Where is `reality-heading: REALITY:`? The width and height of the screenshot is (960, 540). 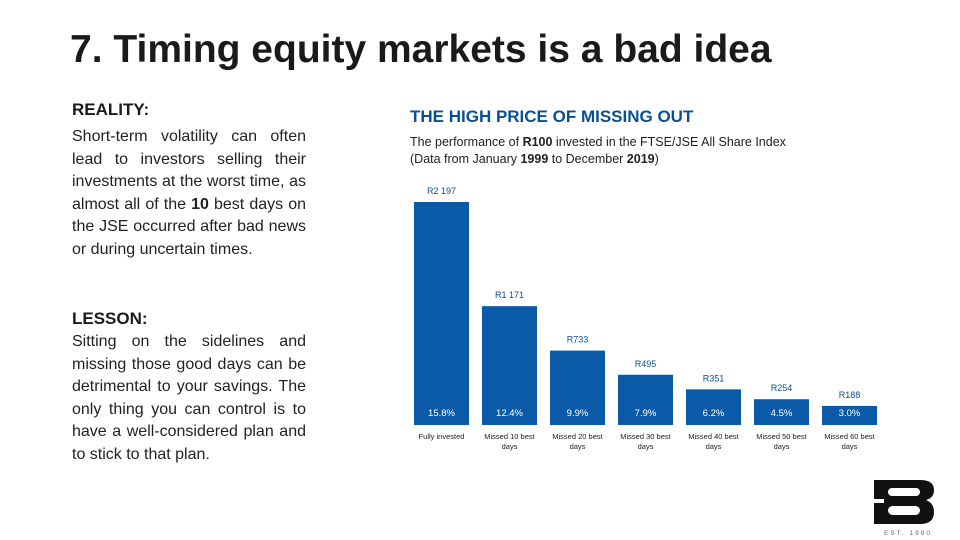
reality-heading: REALITY: is located at coordinates (111, 109).